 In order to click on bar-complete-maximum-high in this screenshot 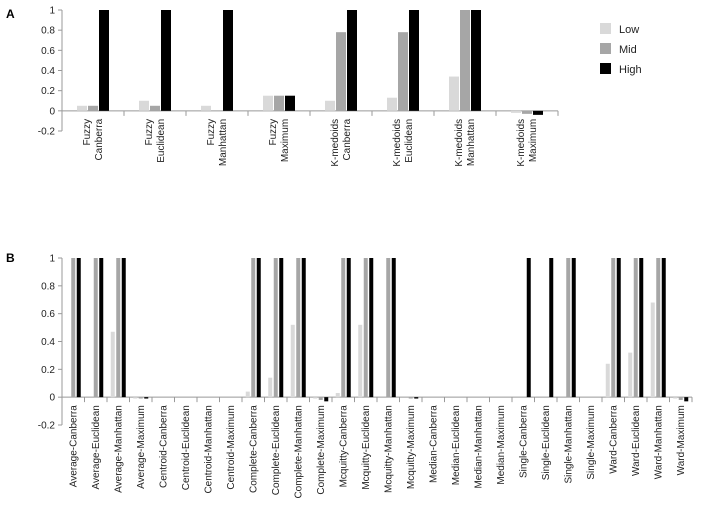, I will do `click(326, 399)`.